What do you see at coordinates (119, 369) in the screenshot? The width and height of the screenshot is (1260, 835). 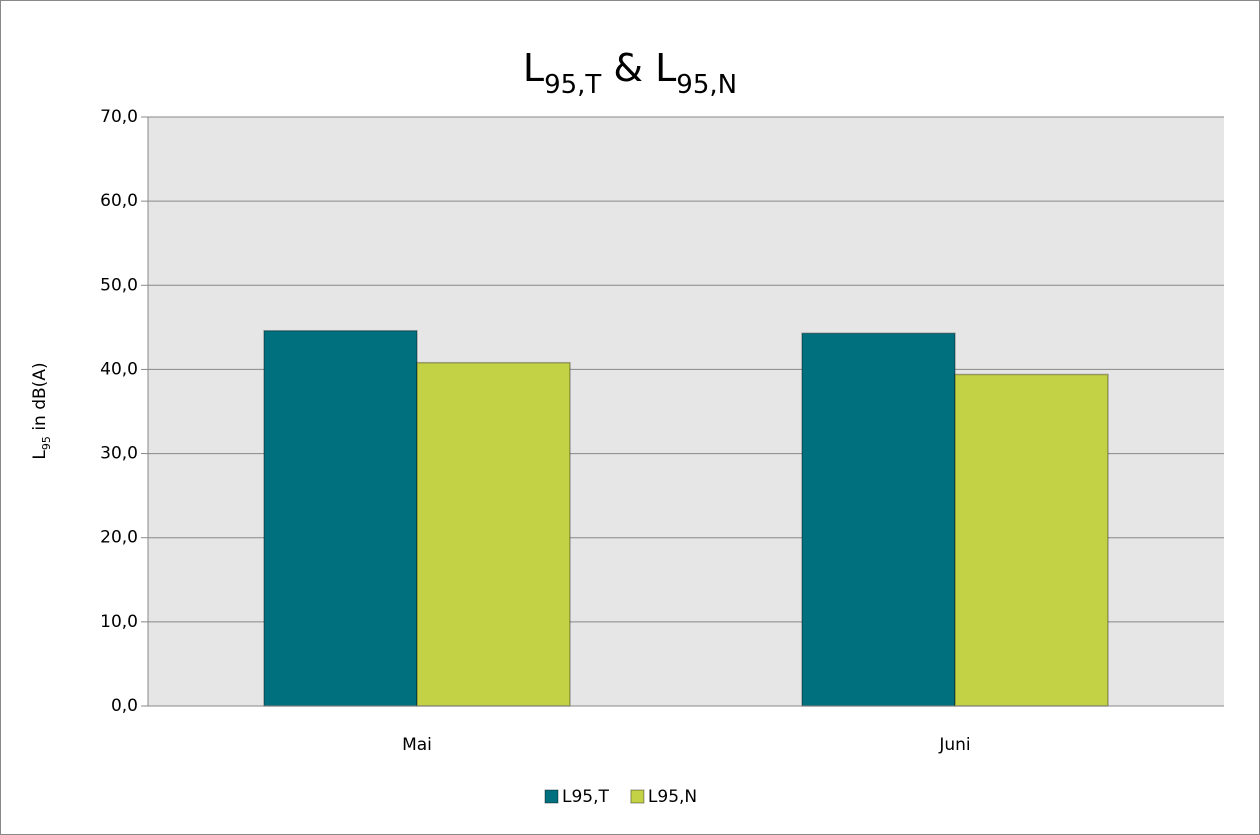 I see `y-tick-label: 40,0` at bounding box center [119, 369].